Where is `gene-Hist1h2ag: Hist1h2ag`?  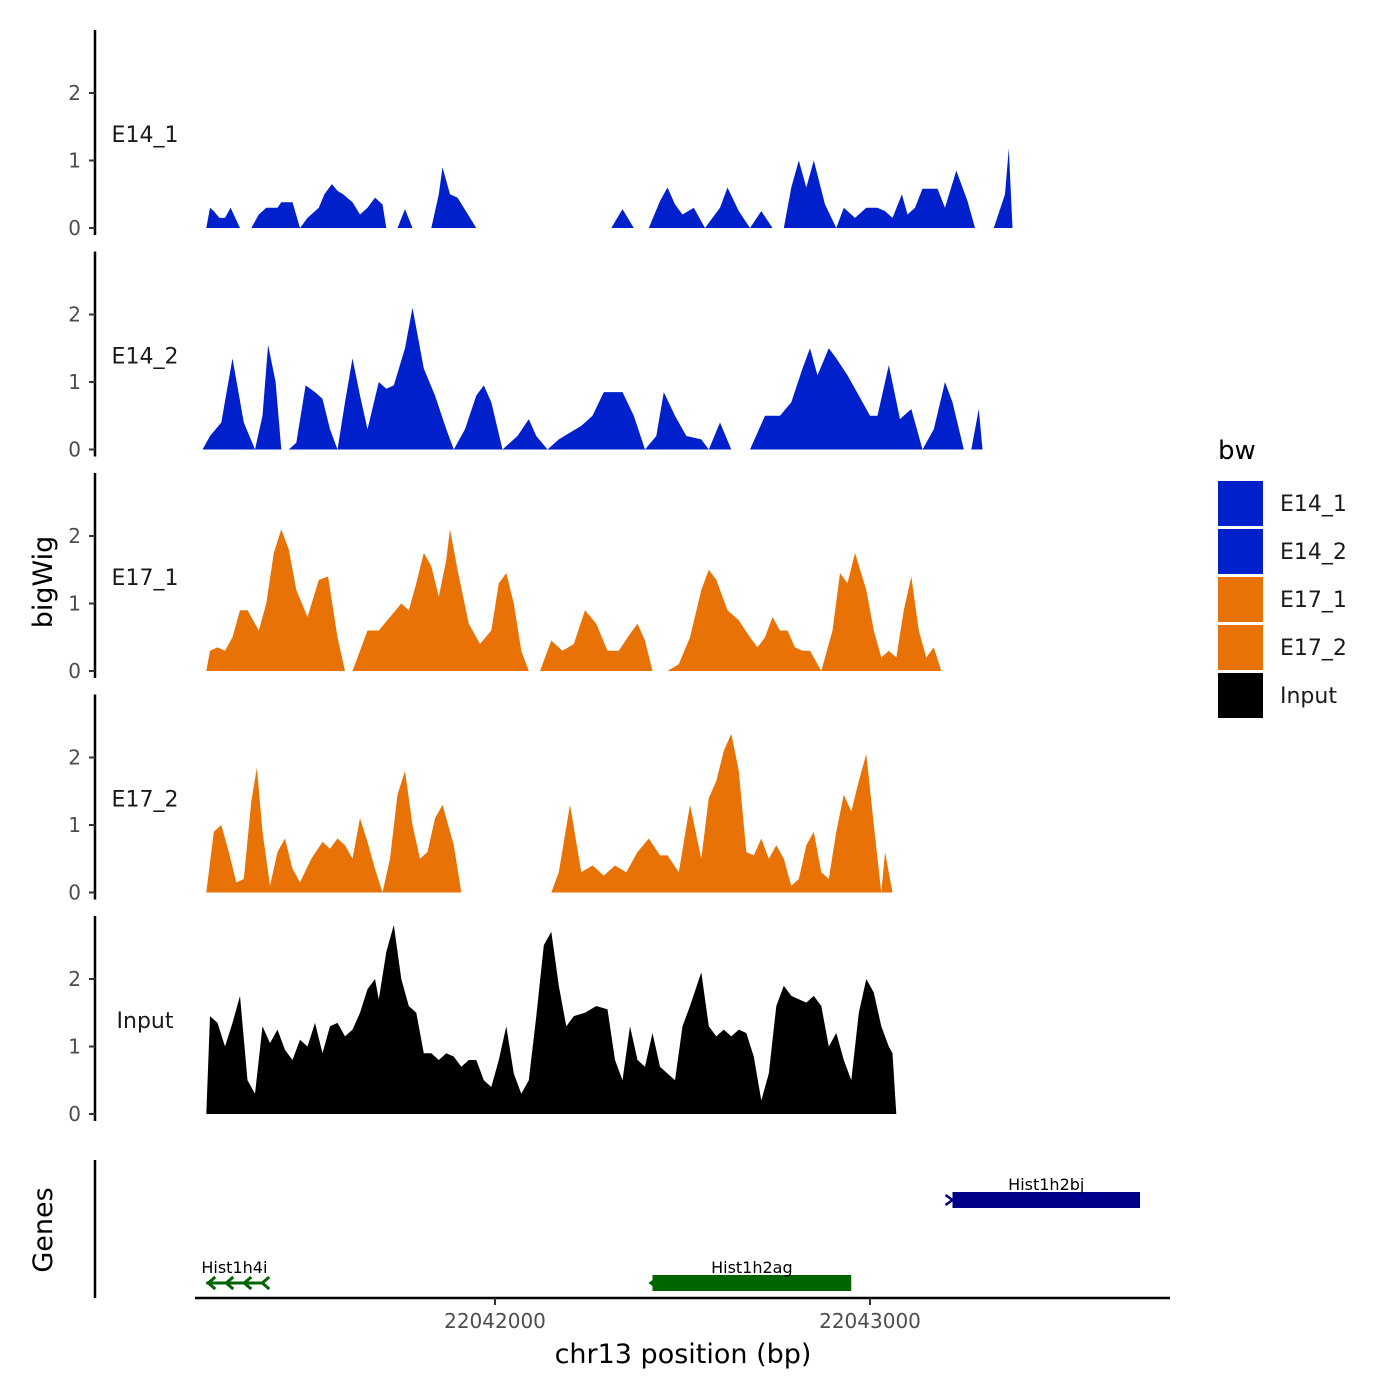
gene-Hist1h2ag: Hist1h2ag is located at coordinates (750, 1274).